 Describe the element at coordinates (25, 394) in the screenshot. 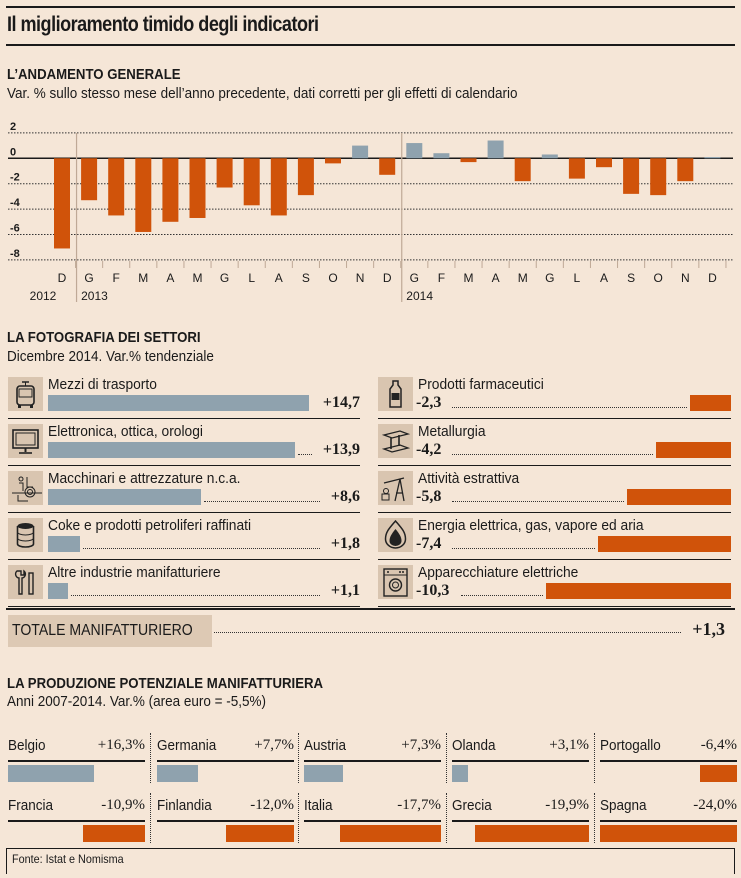

I see `bus-icon` at that location.